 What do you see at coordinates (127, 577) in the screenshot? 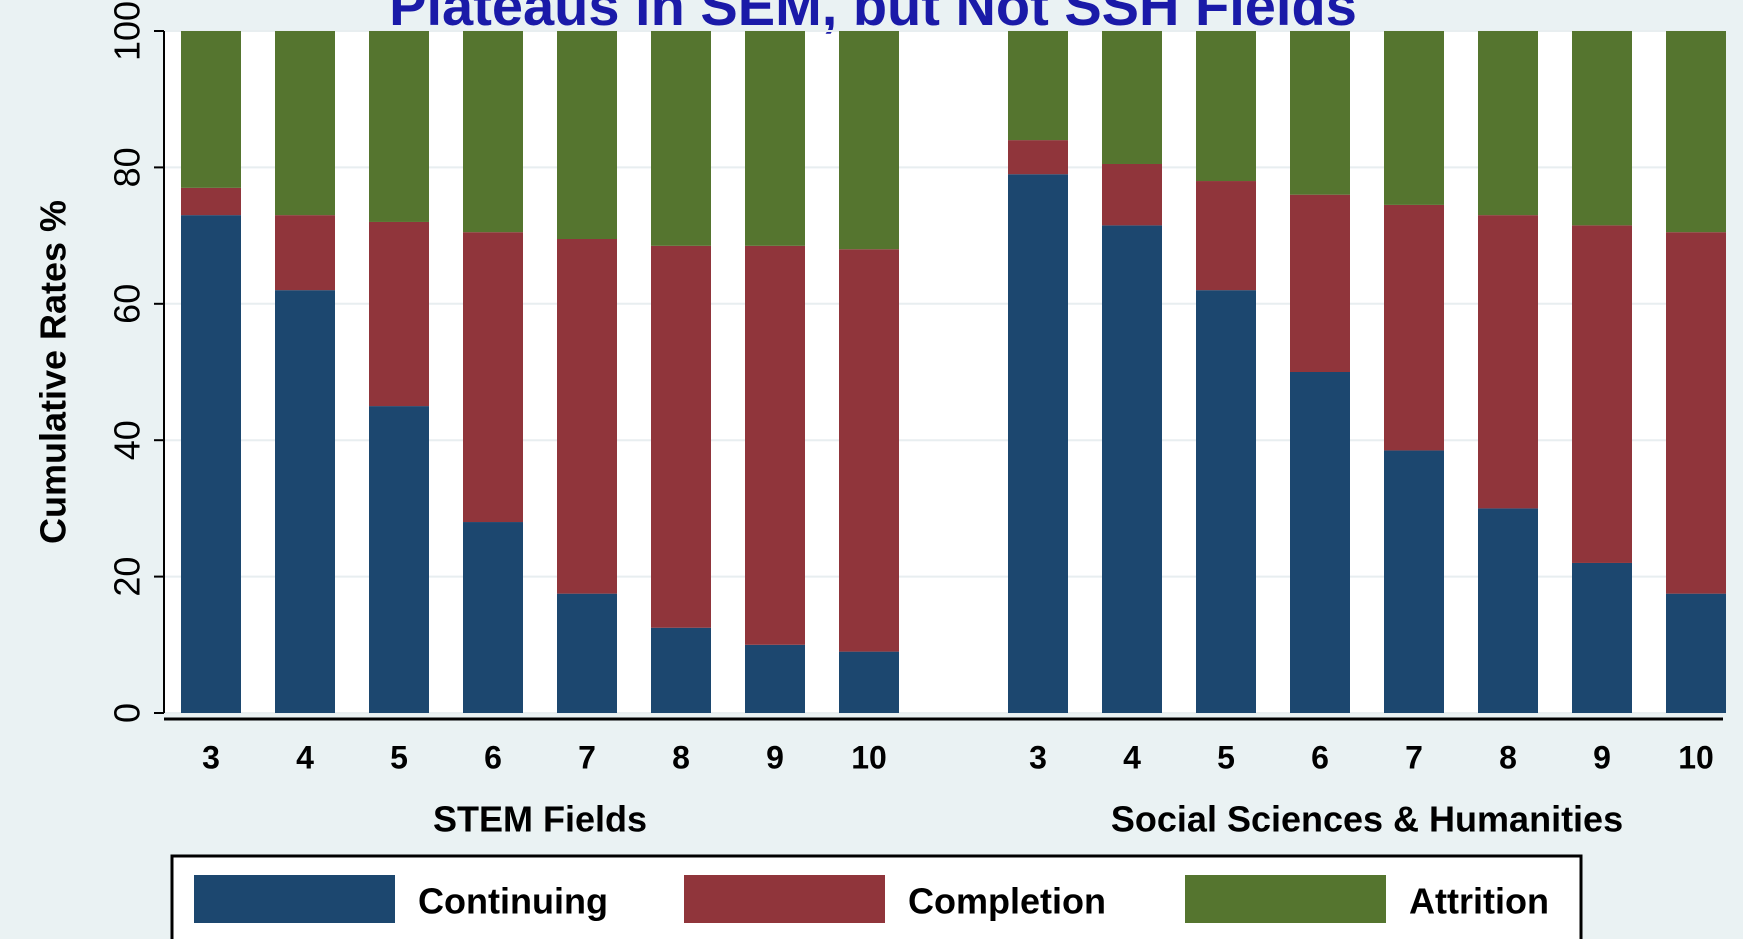
I see `y-tick-label: 20` at bounding box center [127, 577].